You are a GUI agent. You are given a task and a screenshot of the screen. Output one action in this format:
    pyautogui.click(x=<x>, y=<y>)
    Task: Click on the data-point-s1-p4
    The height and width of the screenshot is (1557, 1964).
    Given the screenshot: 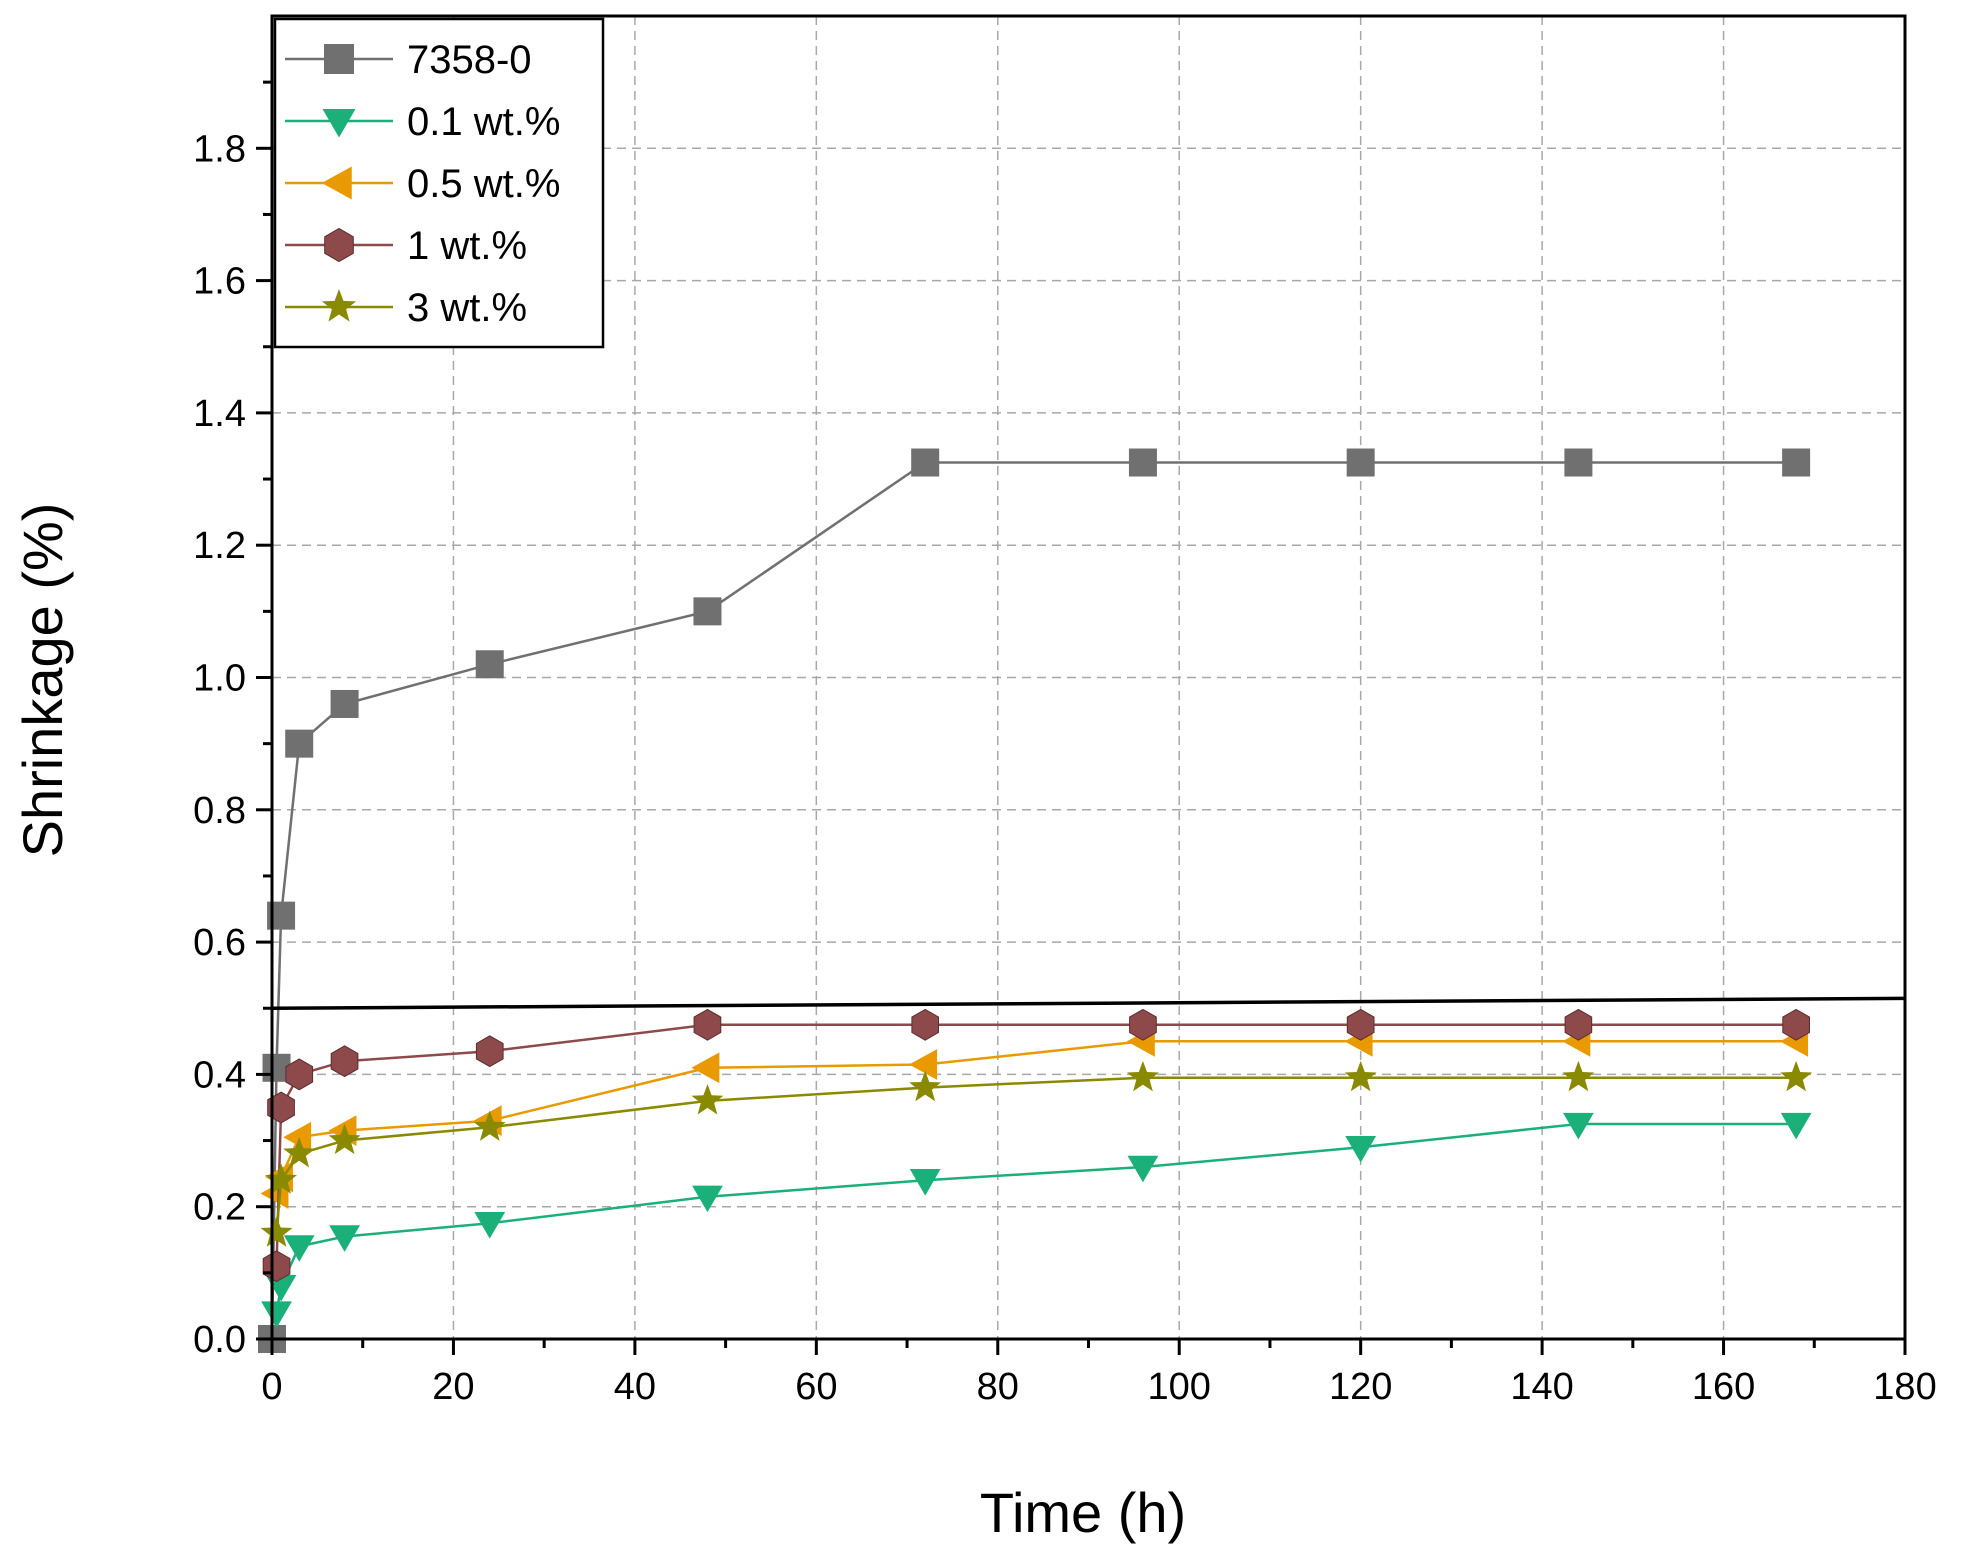 What is the action you would take?
    pyautogui.click(x=490, y=1225)
    